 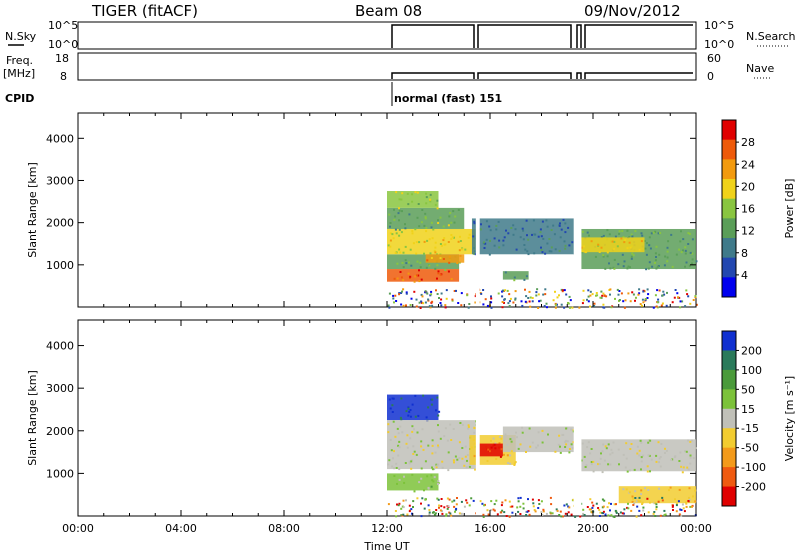 I want to click on colorbar-tick-label: -100, so click(x=753, y=467).